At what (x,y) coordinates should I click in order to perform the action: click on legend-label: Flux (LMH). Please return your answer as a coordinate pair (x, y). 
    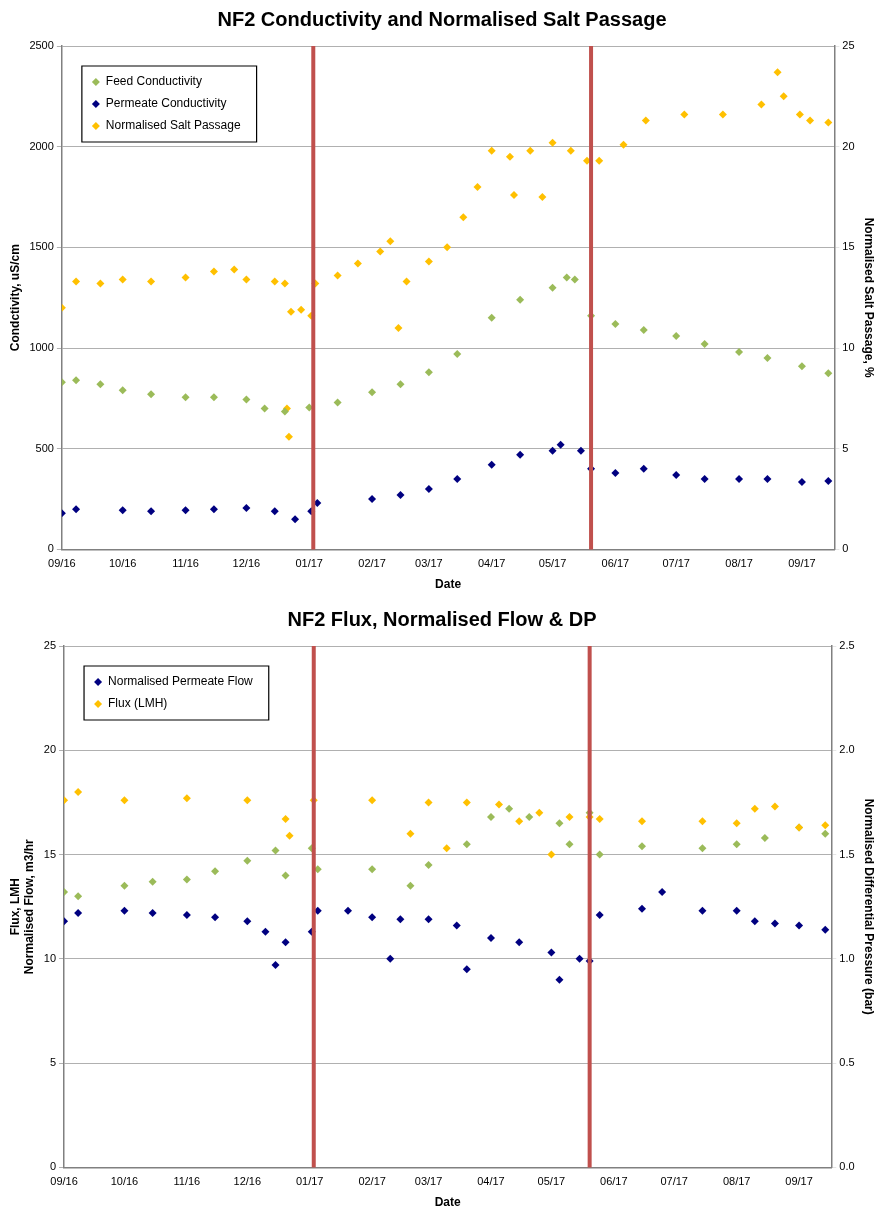
    Looking at the image, I should click on (138, 703).